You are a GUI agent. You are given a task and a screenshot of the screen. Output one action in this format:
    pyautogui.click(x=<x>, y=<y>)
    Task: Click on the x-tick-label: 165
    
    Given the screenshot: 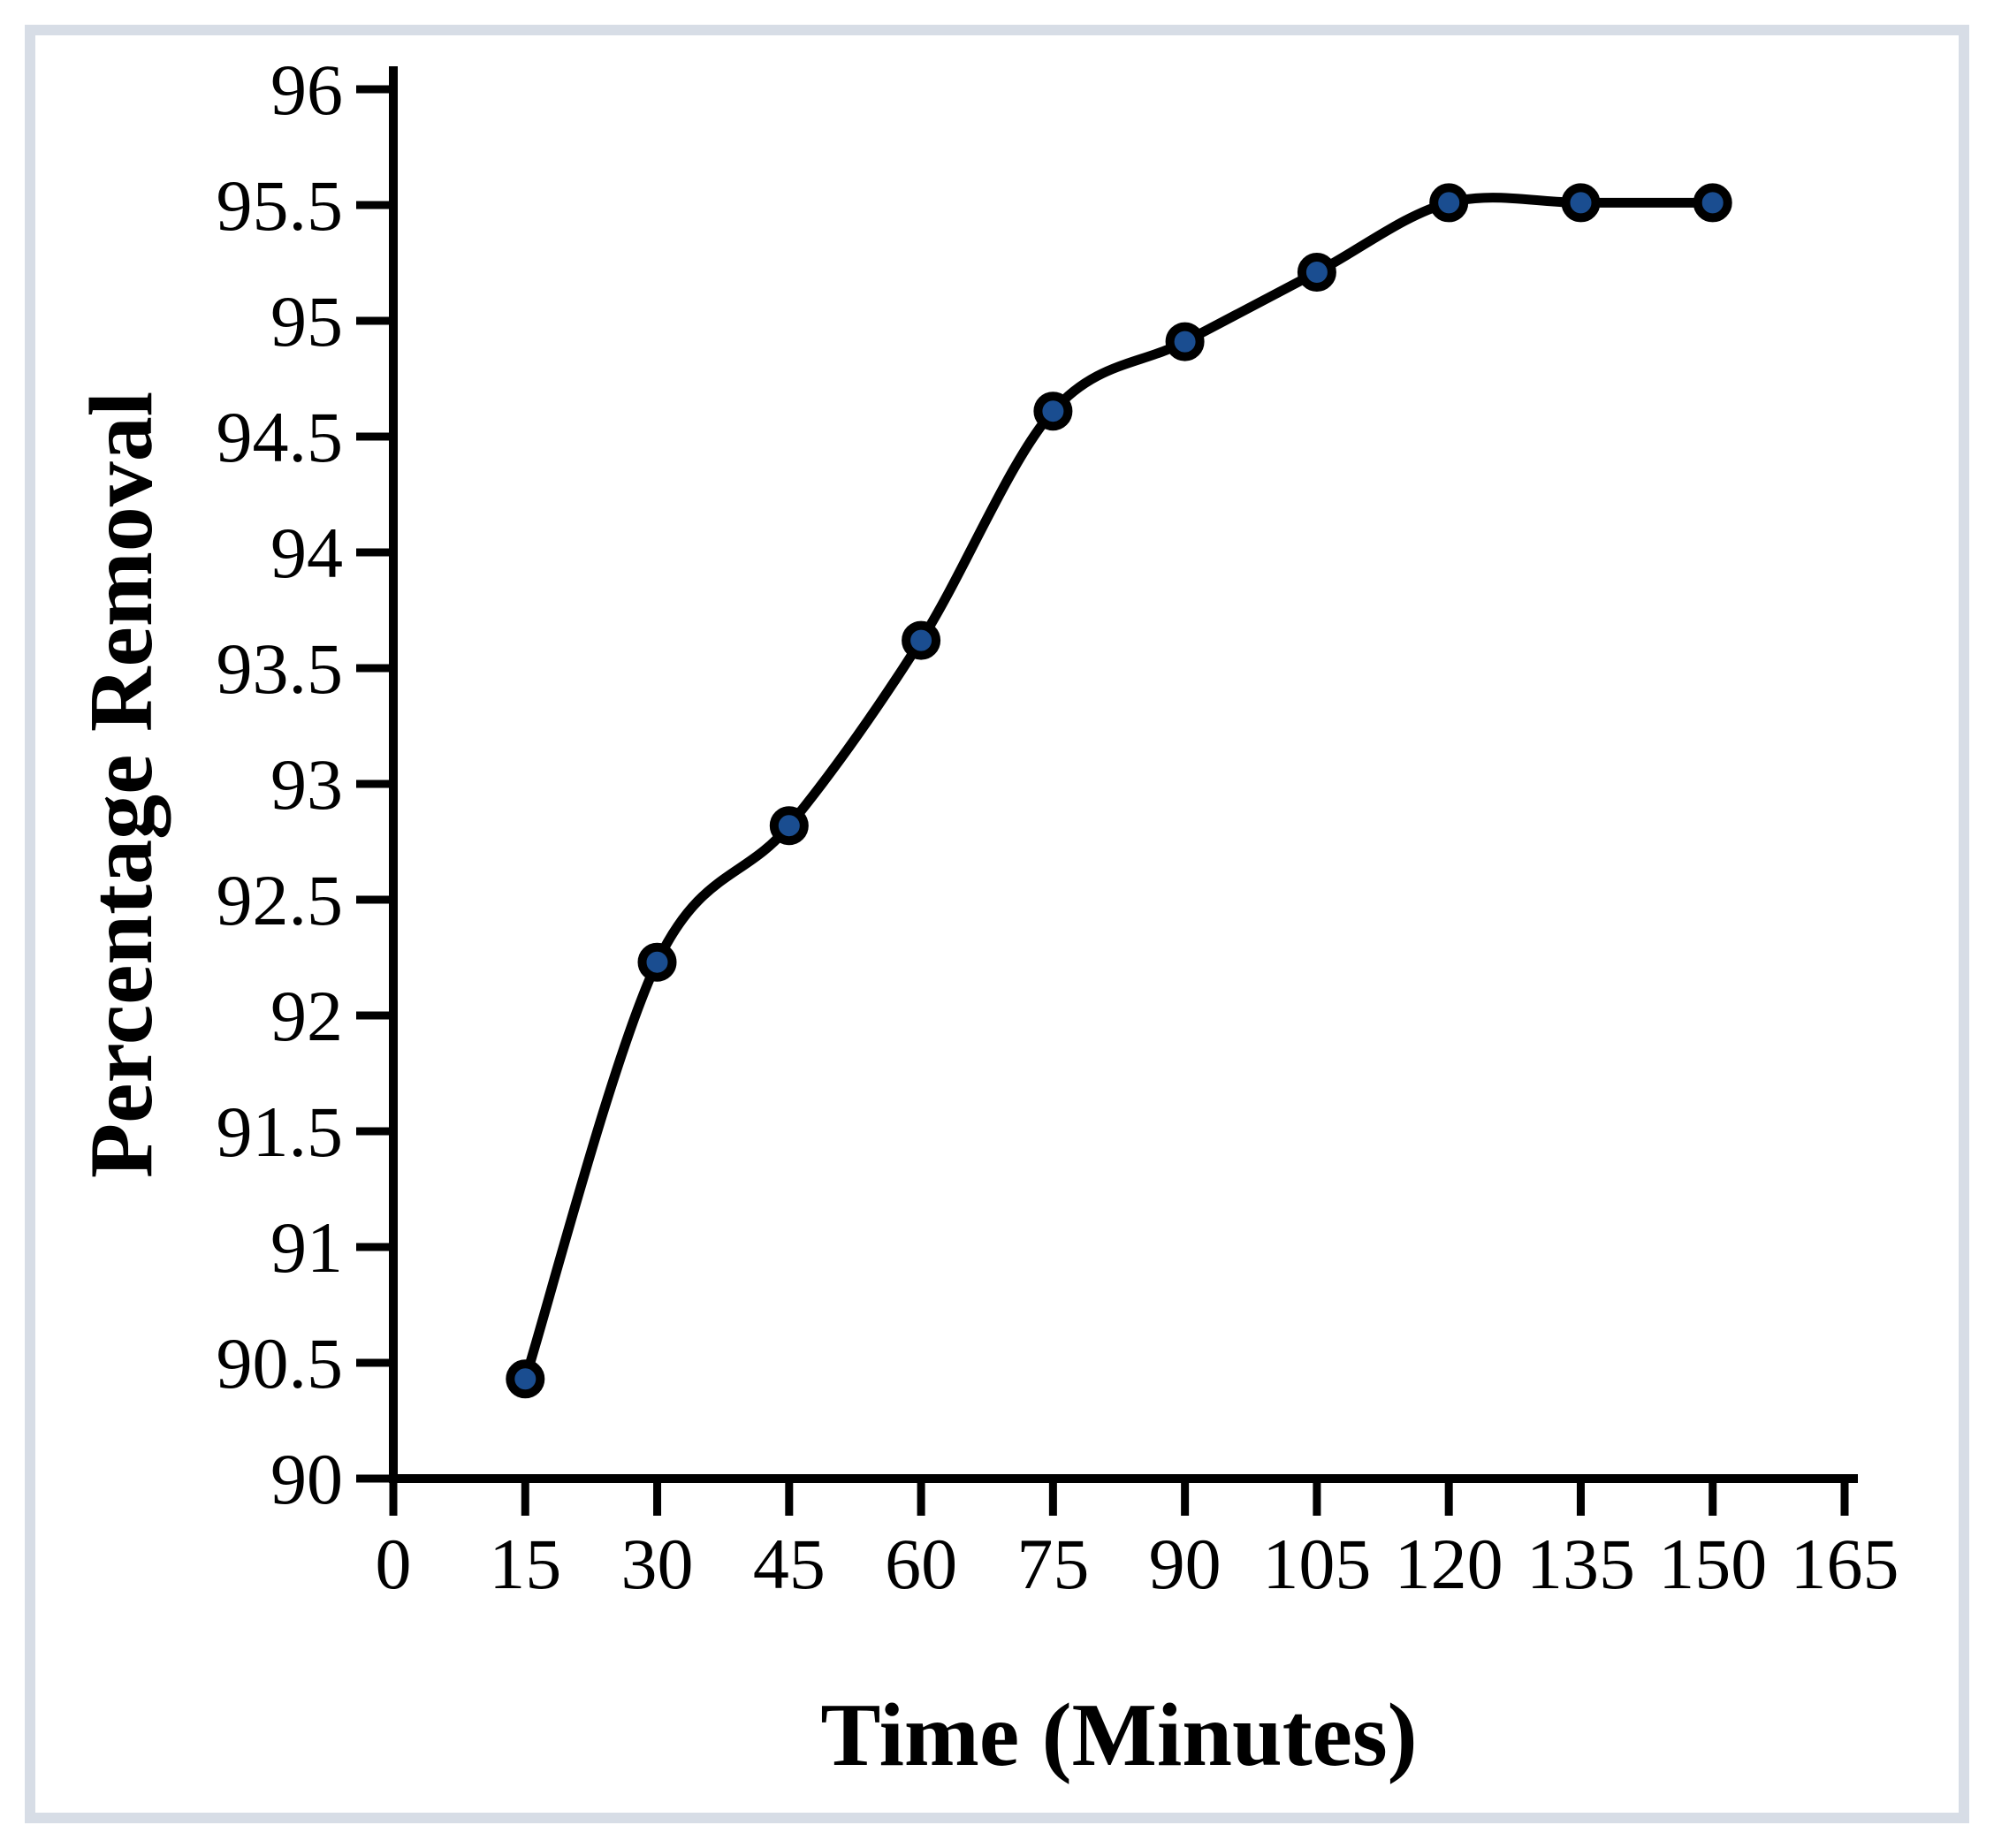 What is the action you would take?
    pyautogui.click(x=1845, y=1564)
    